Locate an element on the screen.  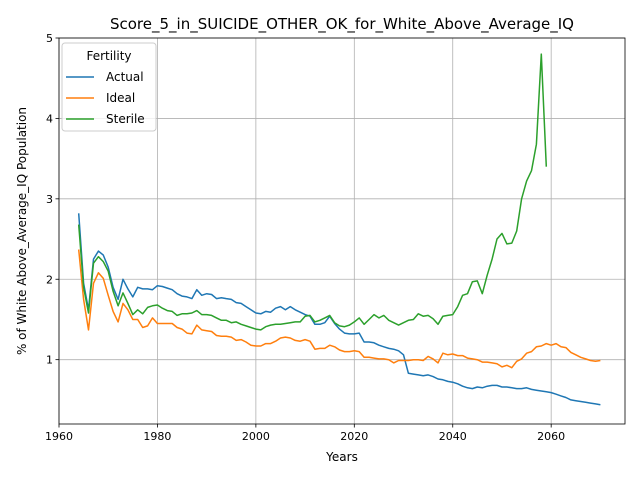
y-axis-ticks: 1 2 3 4 5 is located at coordinates (52, 199).